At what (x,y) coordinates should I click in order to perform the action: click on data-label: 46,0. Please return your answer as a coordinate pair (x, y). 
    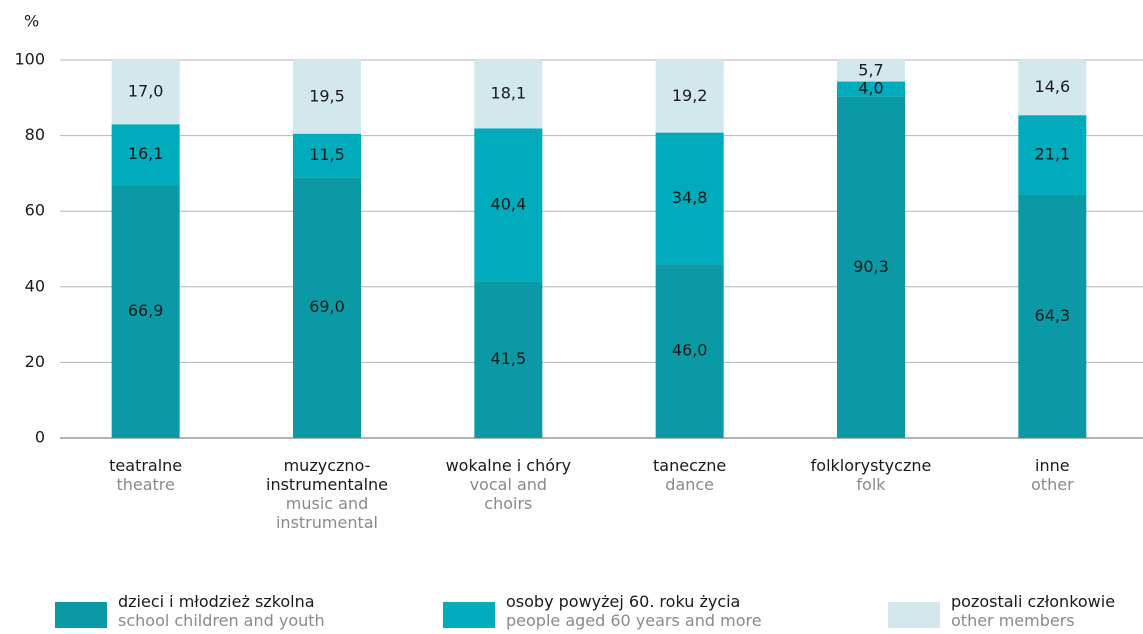
    Looking at the image, I should click on (690, 350).